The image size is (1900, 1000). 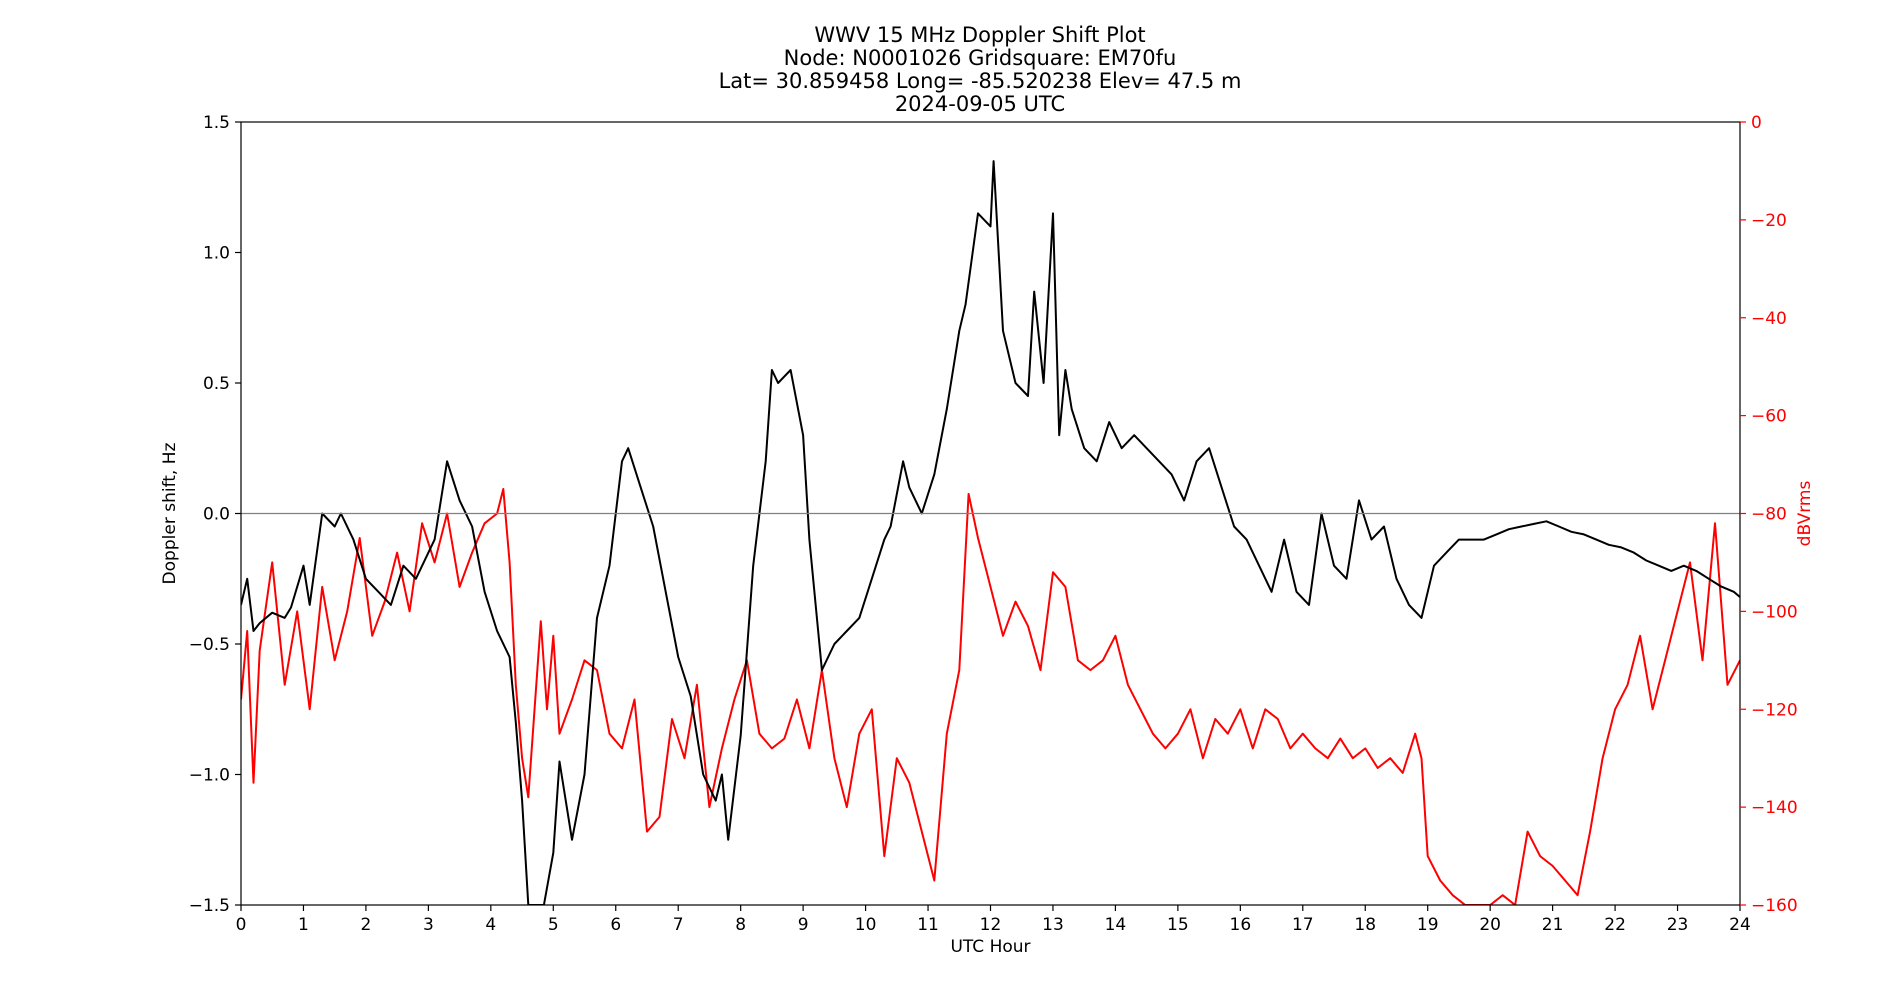 I want to click on y-axis-label-left: Doppler shift, Hz, so click(x=170, y=513).